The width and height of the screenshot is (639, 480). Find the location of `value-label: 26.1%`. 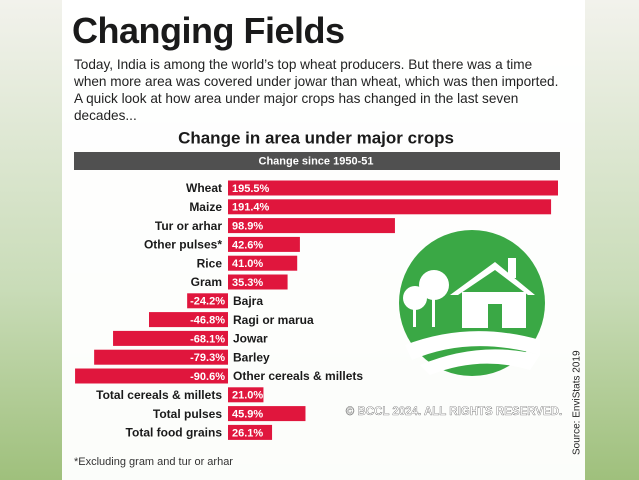

value-label: 26.1% is located at coordinates (247, 433).